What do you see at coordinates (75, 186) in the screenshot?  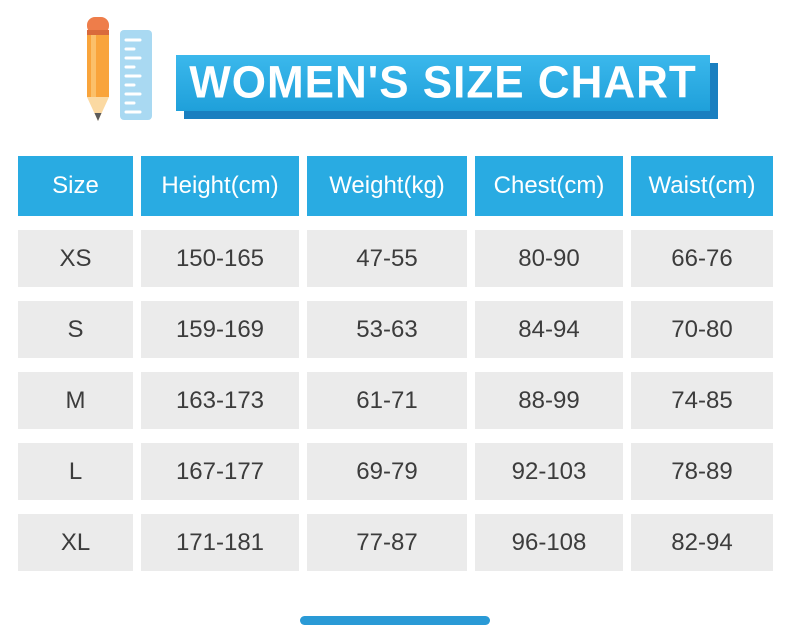 I see `column-header-size: Size` at bounding box center [75, 186].